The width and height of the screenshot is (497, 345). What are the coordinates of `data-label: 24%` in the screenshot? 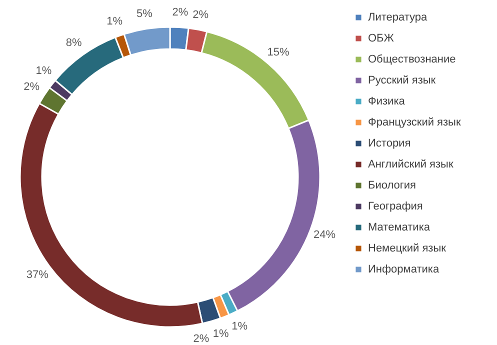 It's located at (325, 234).